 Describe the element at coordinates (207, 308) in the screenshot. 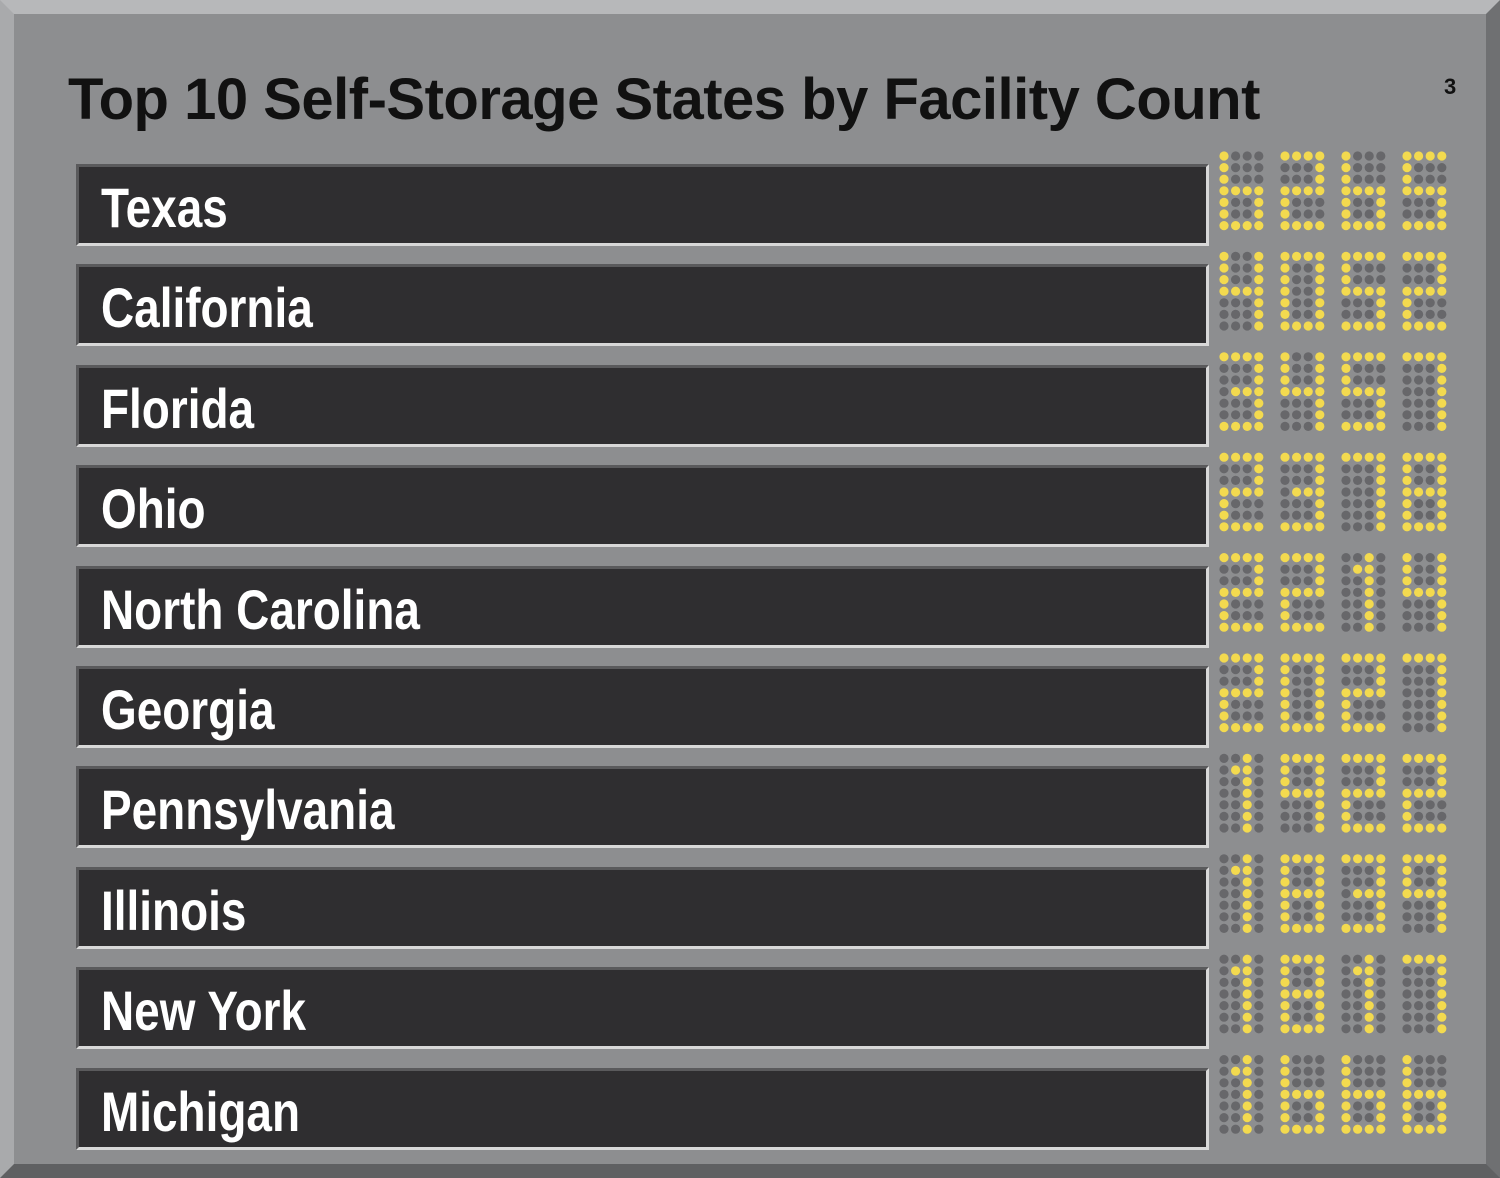

I see `state-name: California` at that location.